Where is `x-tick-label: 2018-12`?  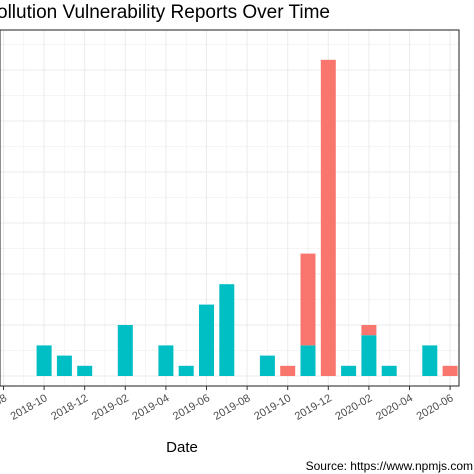
x-tick-label: 2018-12 is located at coordinates (69, 407).